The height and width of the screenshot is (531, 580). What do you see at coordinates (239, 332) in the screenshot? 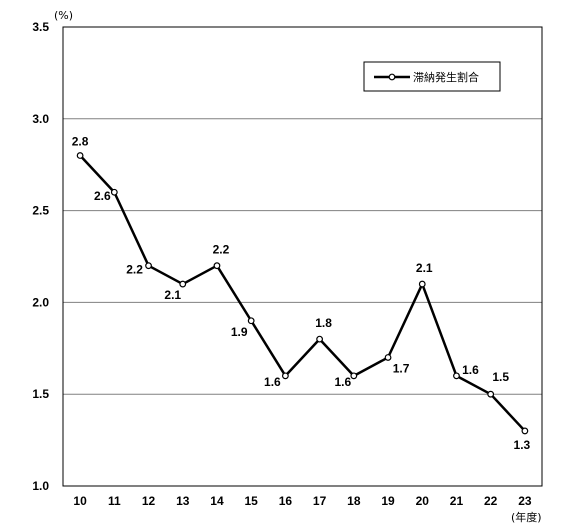
I see `data-label: 1.9` at bounding box center [239, 332].